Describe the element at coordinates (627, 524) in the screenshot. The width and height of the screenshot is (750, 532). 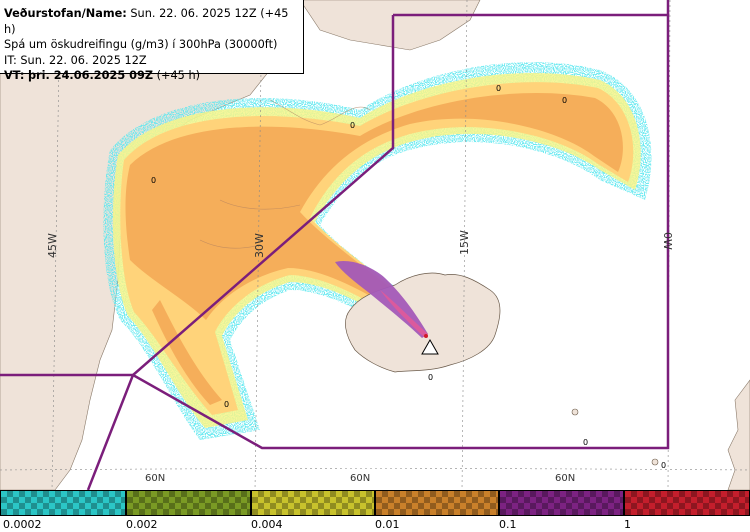
I see `legend-tick-5: 1` at that location.